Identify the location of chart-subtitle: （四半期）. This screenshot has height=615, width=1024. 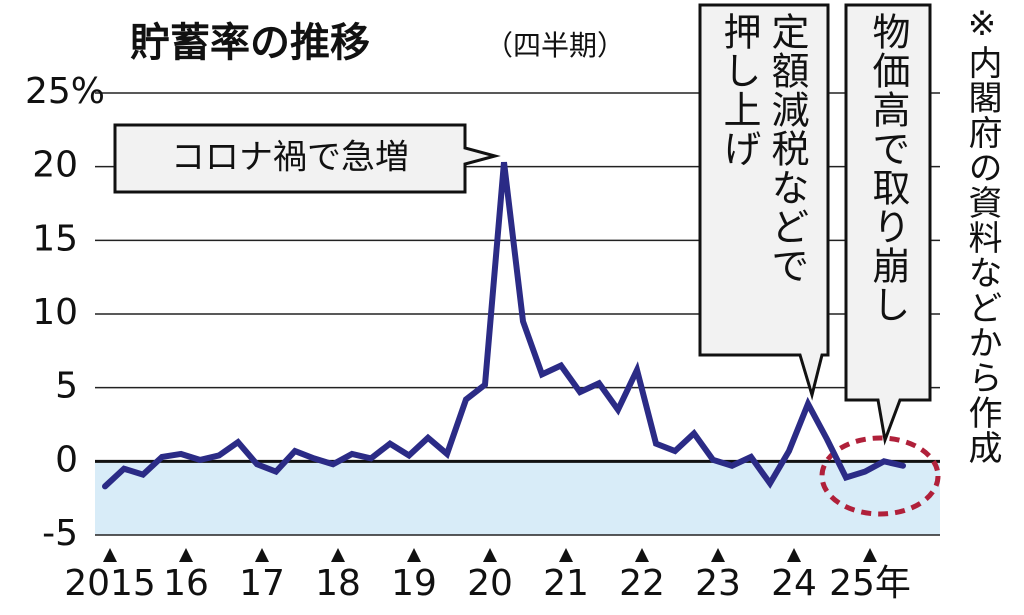
(555, 45).